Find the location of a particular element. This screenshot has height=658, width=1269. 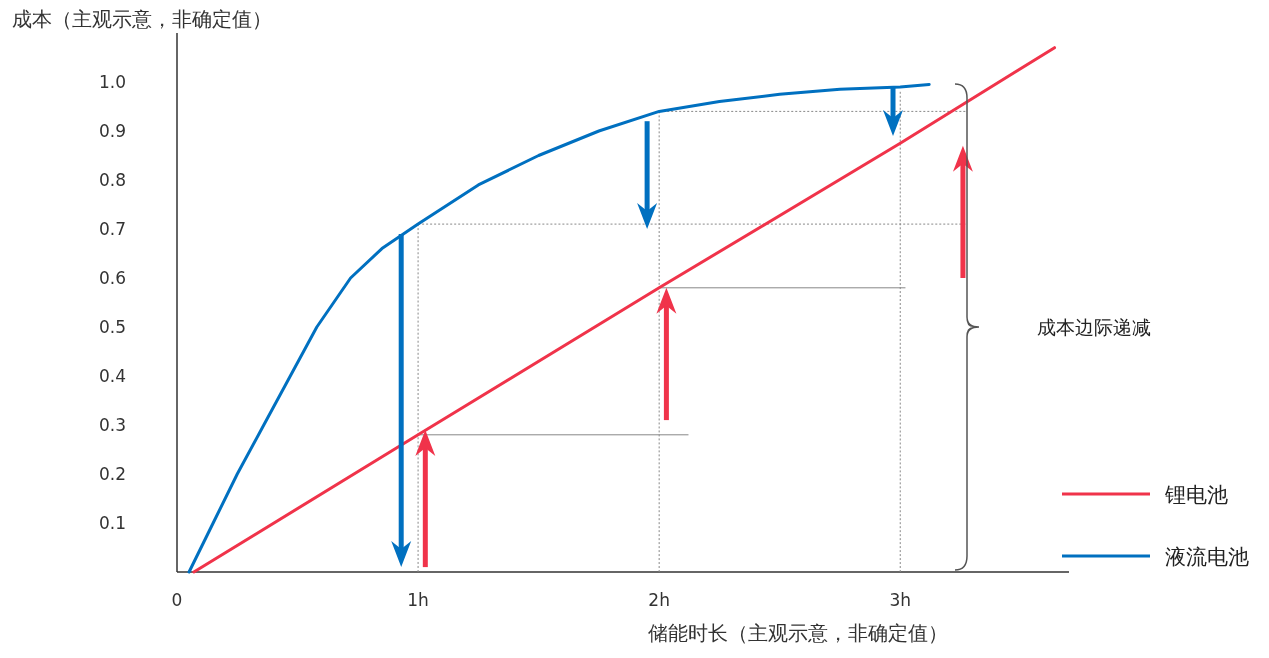

y-axis-title: 成本（主观示意，非确定值） is located at coordinates (142, 19).